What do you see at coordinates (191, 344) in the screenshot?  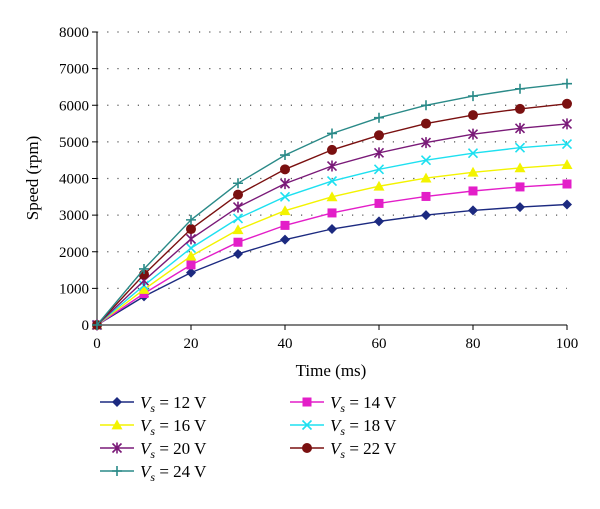 I see `x-tick-label: 20` at bounding box center [191, 344].